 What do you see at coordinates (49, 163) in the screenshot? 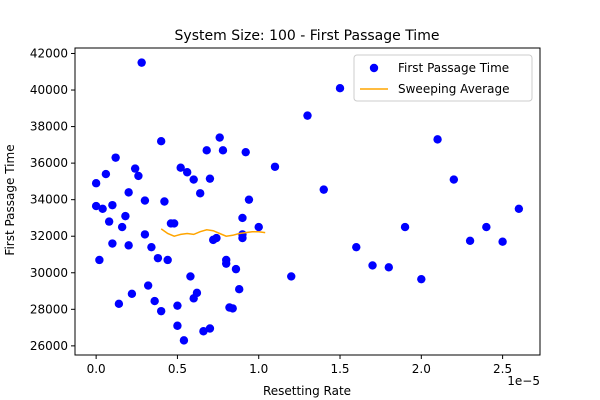
I see `y-tick-label: 36000` at bounding box center [49, 163].